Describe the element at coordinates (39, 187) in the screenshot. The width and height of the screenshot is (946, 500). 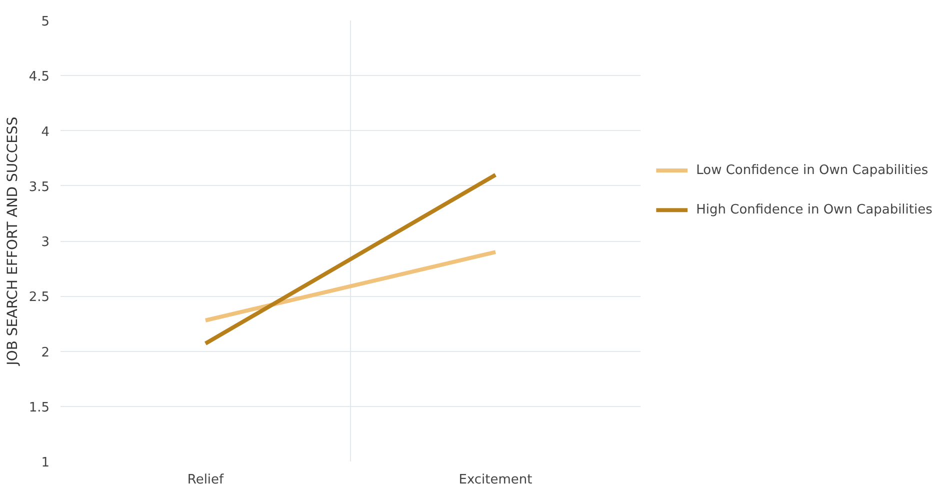
I see `y-tick-label: 3.5` at that location.